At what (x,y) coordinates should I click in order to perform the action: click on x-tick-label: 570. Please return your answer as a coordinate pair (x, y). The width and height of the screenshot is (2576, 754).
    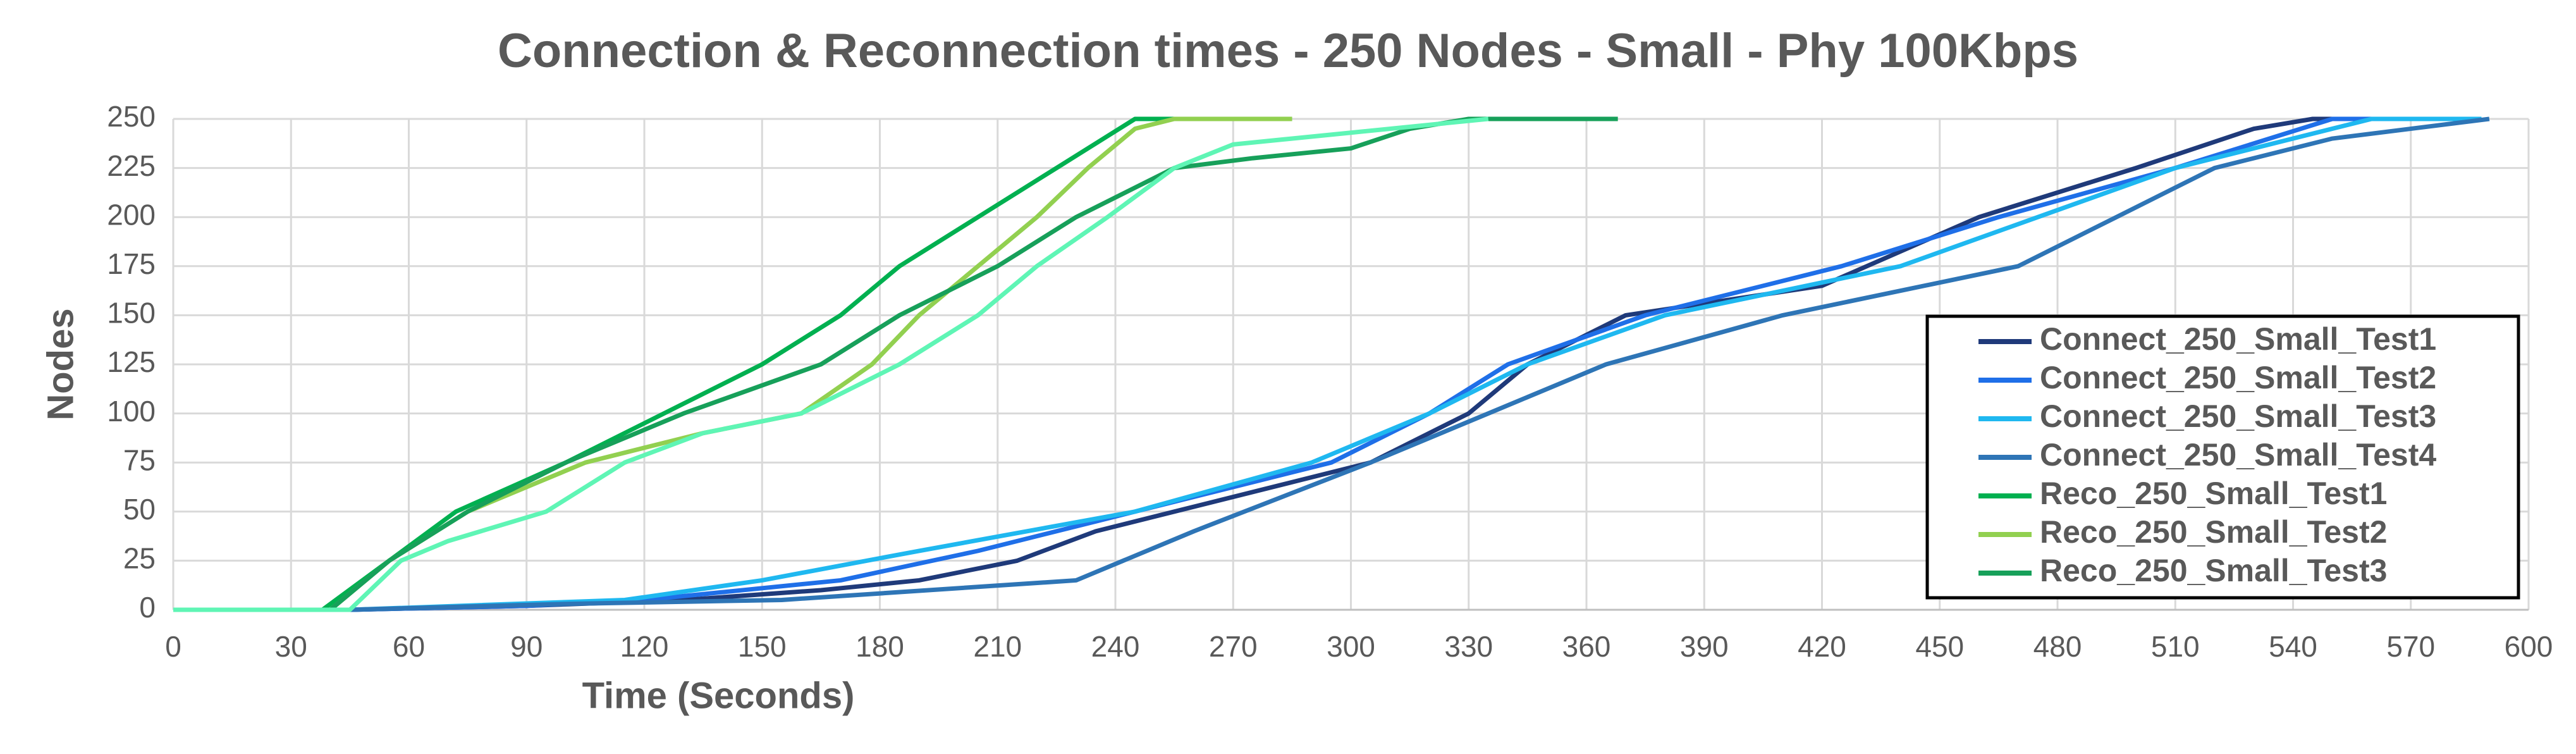
    Looking at the image, I should click on (2410, 646).